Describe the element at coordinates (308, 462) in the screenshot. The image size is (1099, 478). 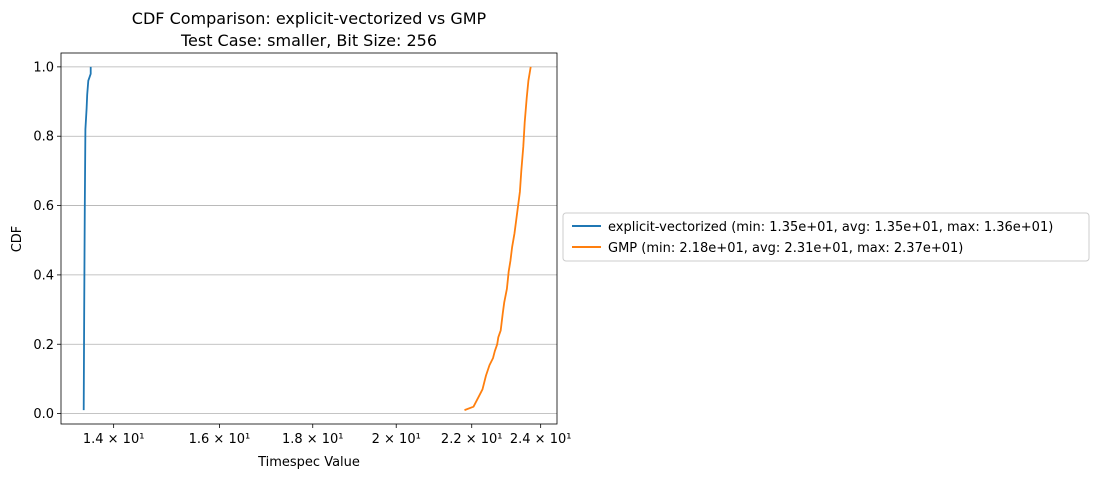
I see `x-axis-label: Timespec Value` at that location.